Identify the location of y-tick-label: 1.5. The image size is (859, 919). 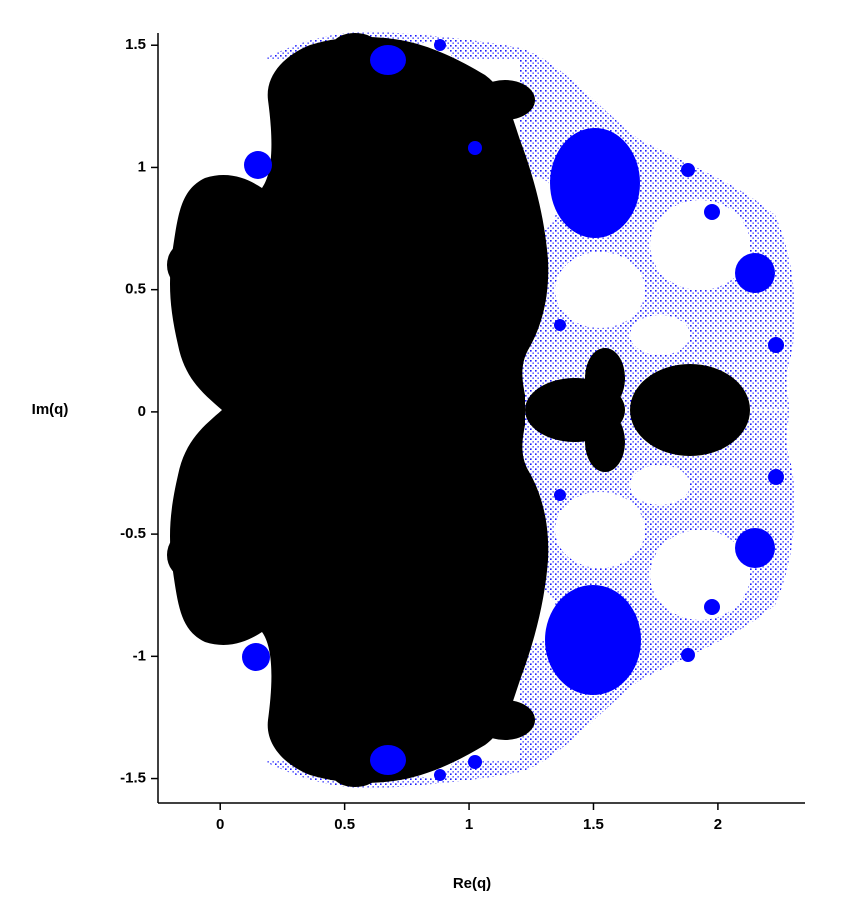
(135, 44).